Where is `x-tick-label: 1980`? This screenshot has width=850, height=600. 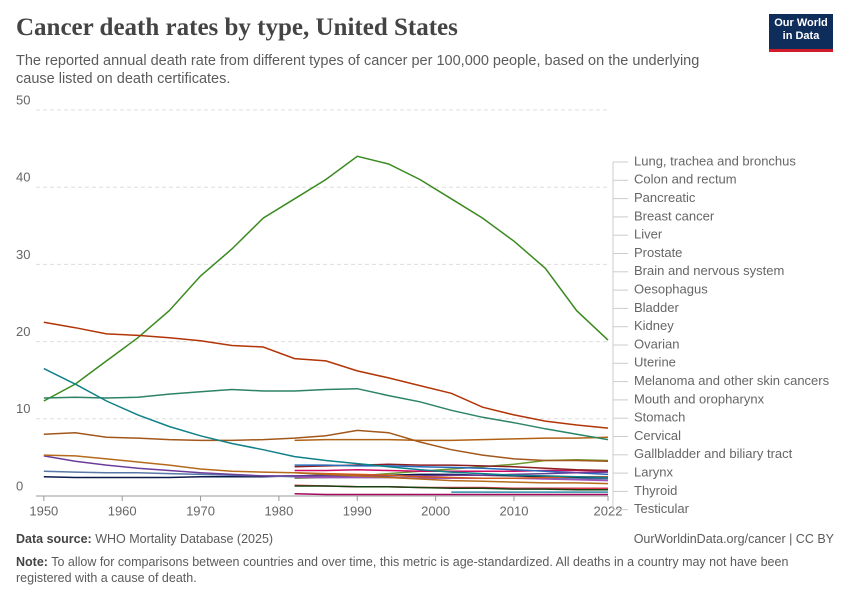 x-tick-label: 1980 is located at coordinates (278, 510).